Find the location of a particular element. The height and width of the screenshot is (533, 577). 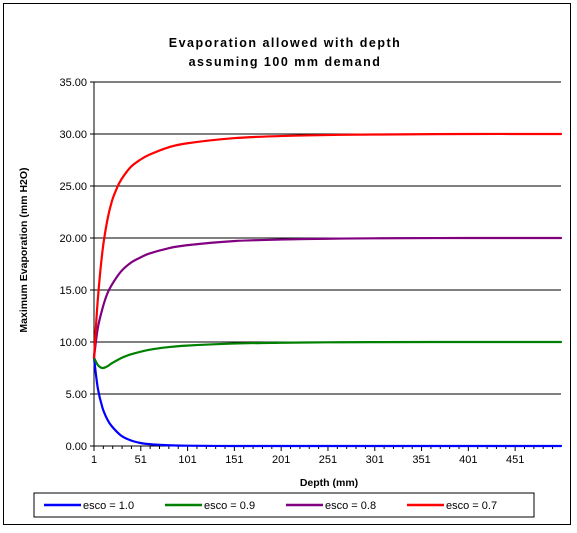

chart-title-line-2: assuming 100 mm demand is located at coordinates (285, 62).